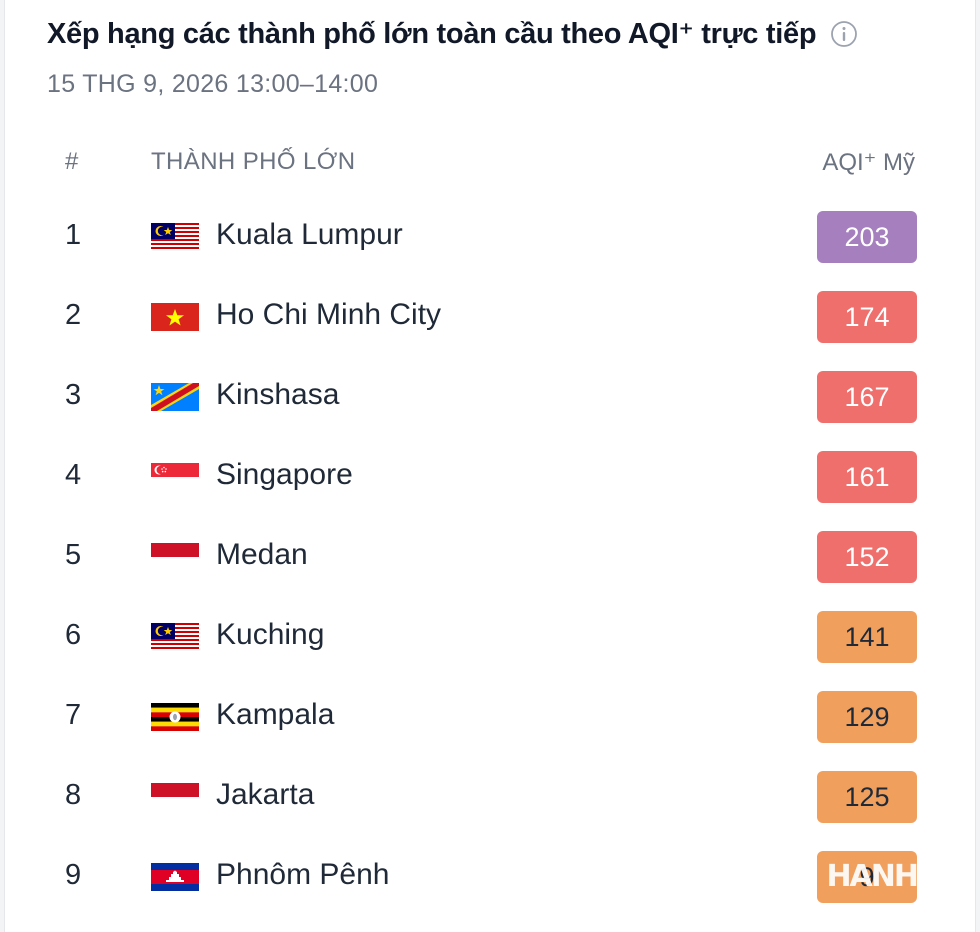 The height and width of the screenshot is (932, 980). What do you see at coordinates (73, 635) in the screenshot?
I see `rank-number: 6` at bounding box center [73, 635].